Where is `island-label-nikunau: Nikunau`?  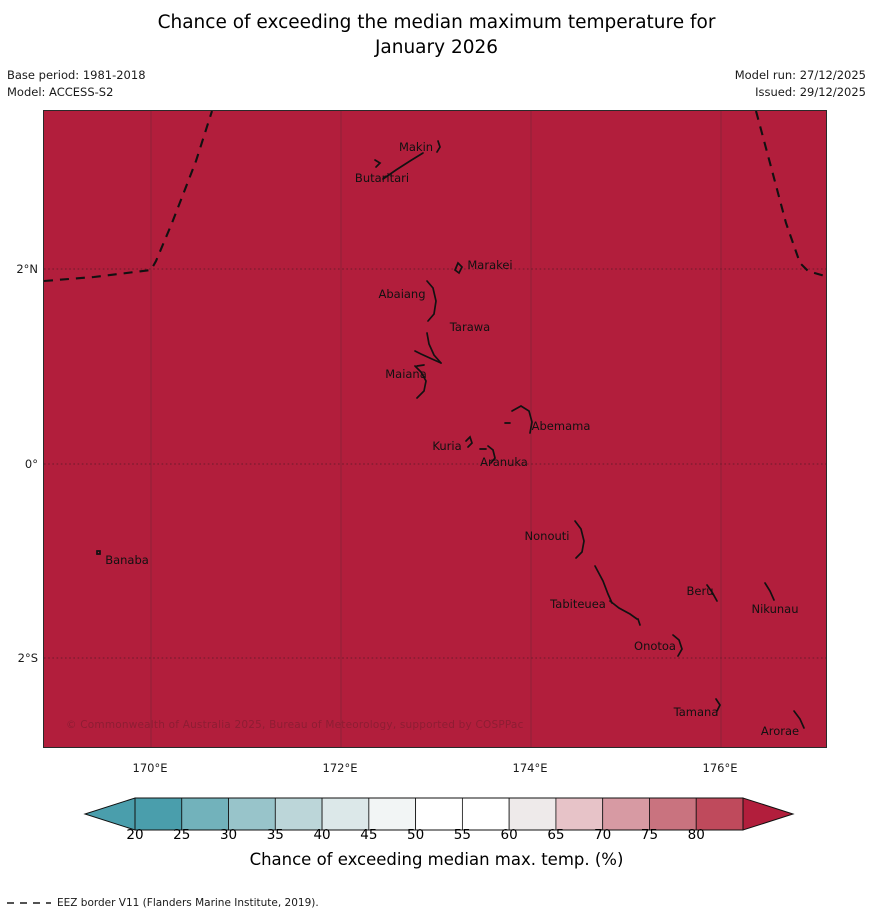 island-label-nikunau: Nikunau is located at coordinates (775, 609).